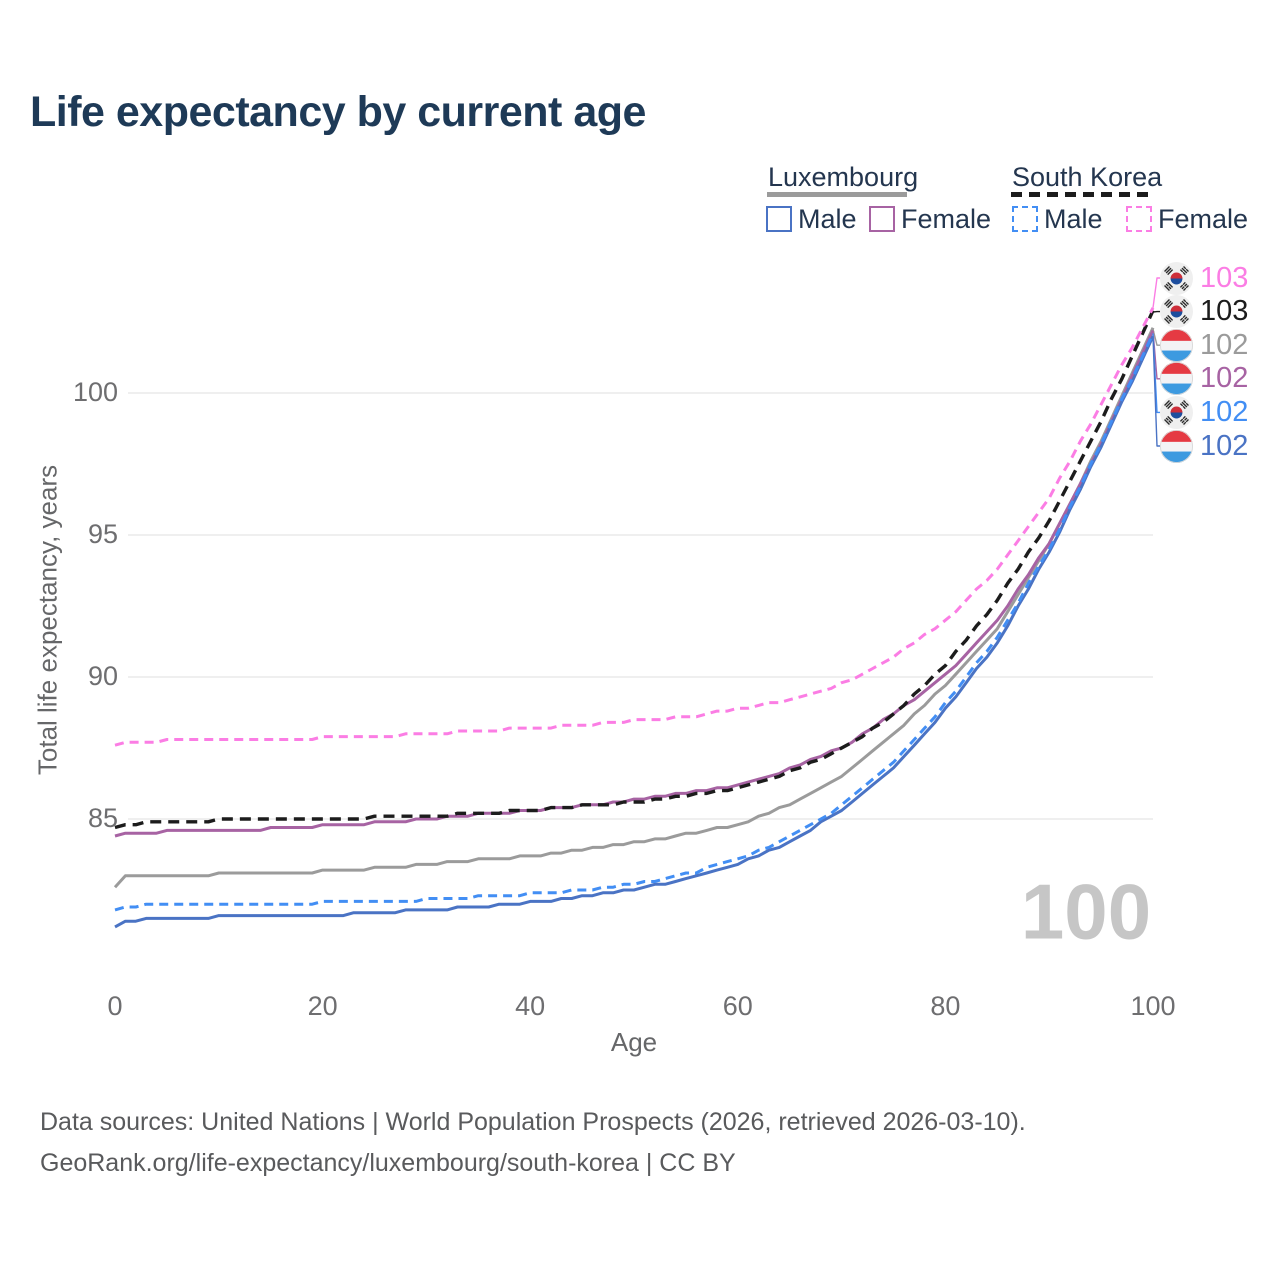 This screenshot has height=1280, width=1280. I want to click on legend-underline-luxembourg, so click(837, 194).